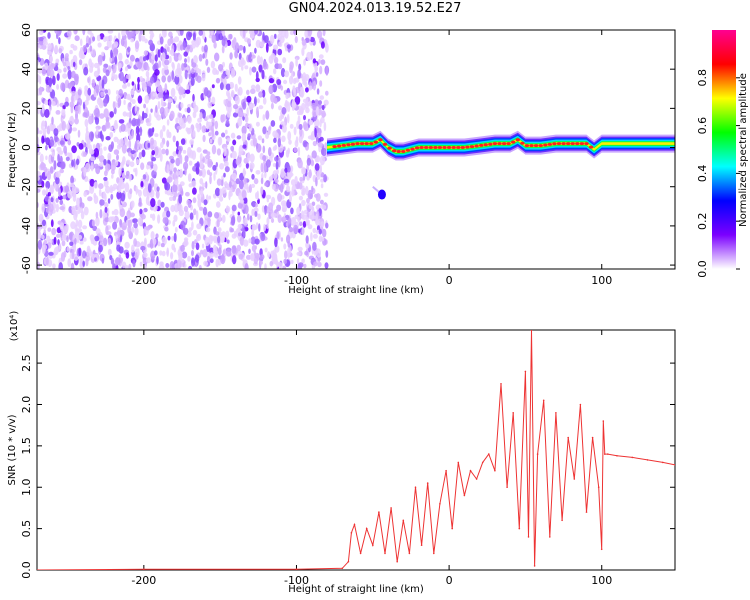 This screenshot has height=600, width=750. What do you see at coordinates (26, 487) in the screenshot?
I see `bottom-y-tick-label: 1.0` at bounding box center [26, 487].